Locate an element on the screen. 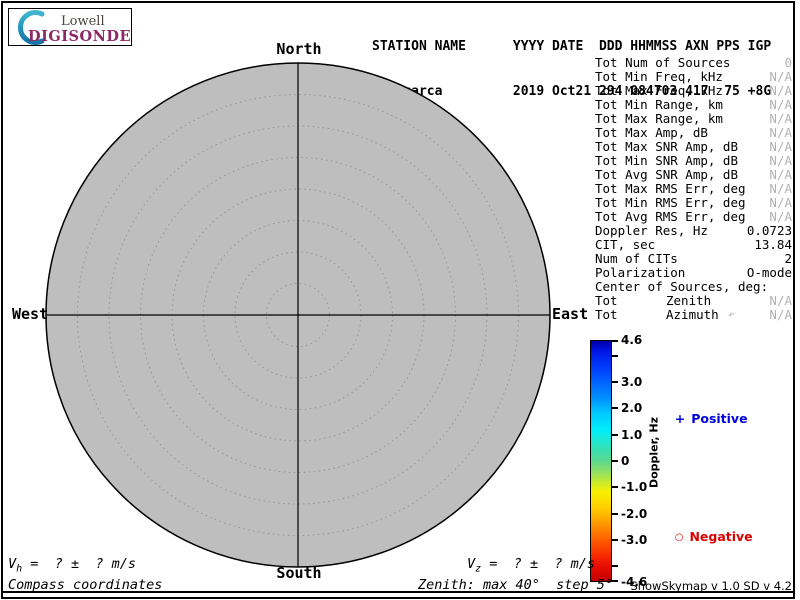  stat-label: Tot Max Range, km is located at coordinates (659, 118).